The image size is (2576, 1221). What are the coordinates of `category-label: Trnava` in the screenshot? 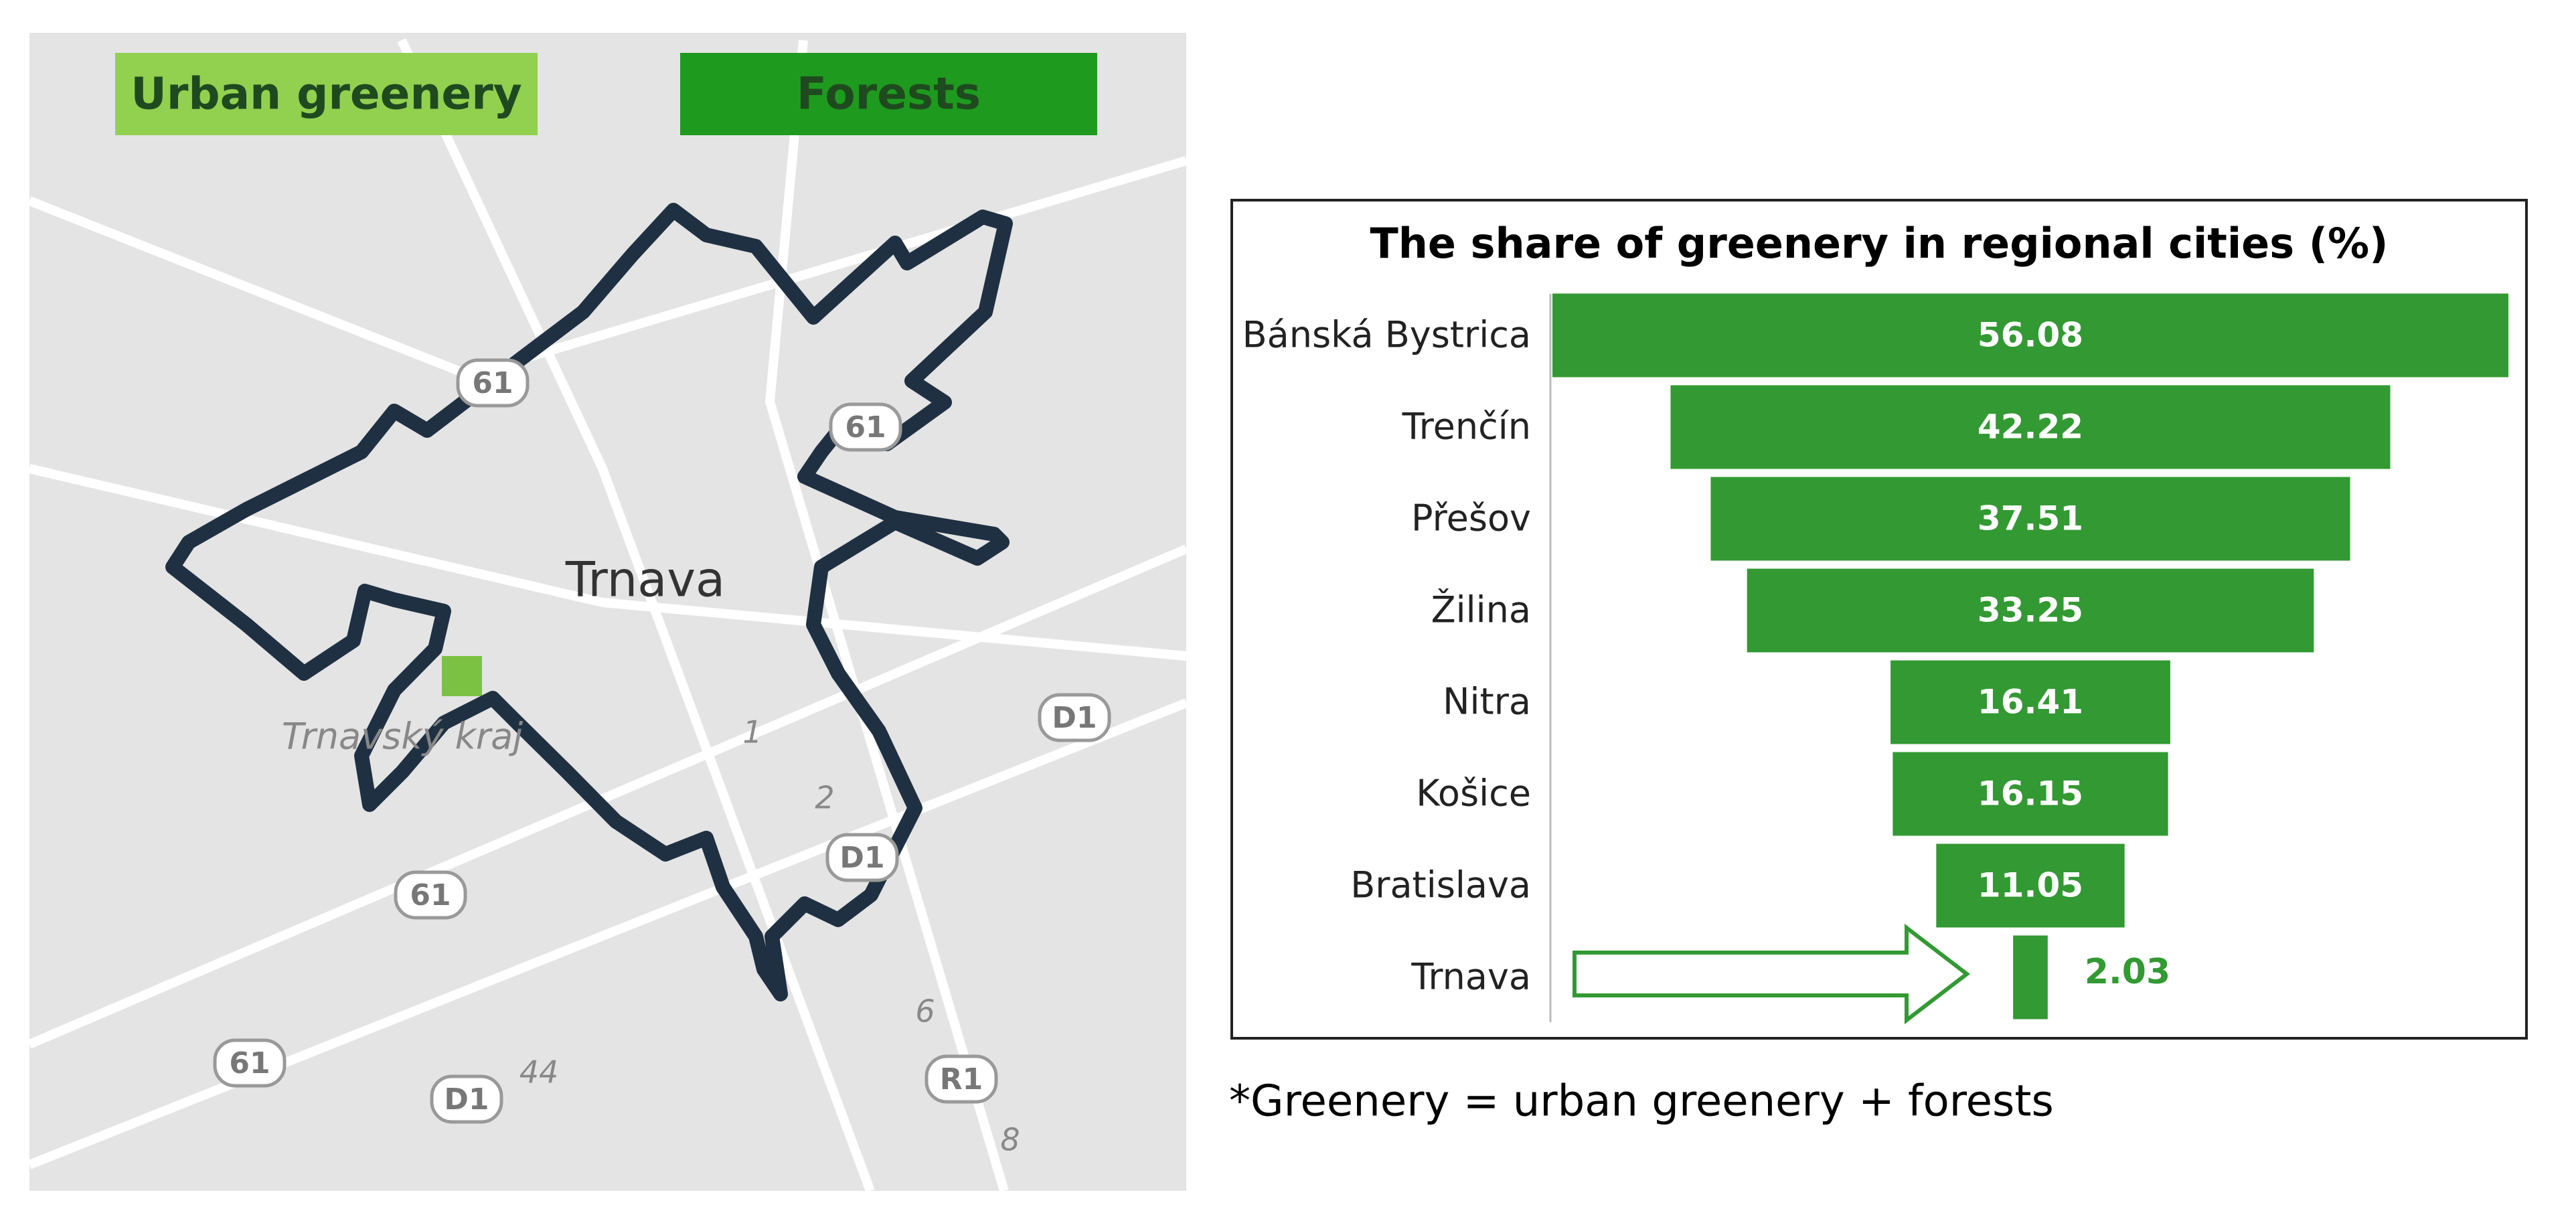 It's located at (1471, 977).